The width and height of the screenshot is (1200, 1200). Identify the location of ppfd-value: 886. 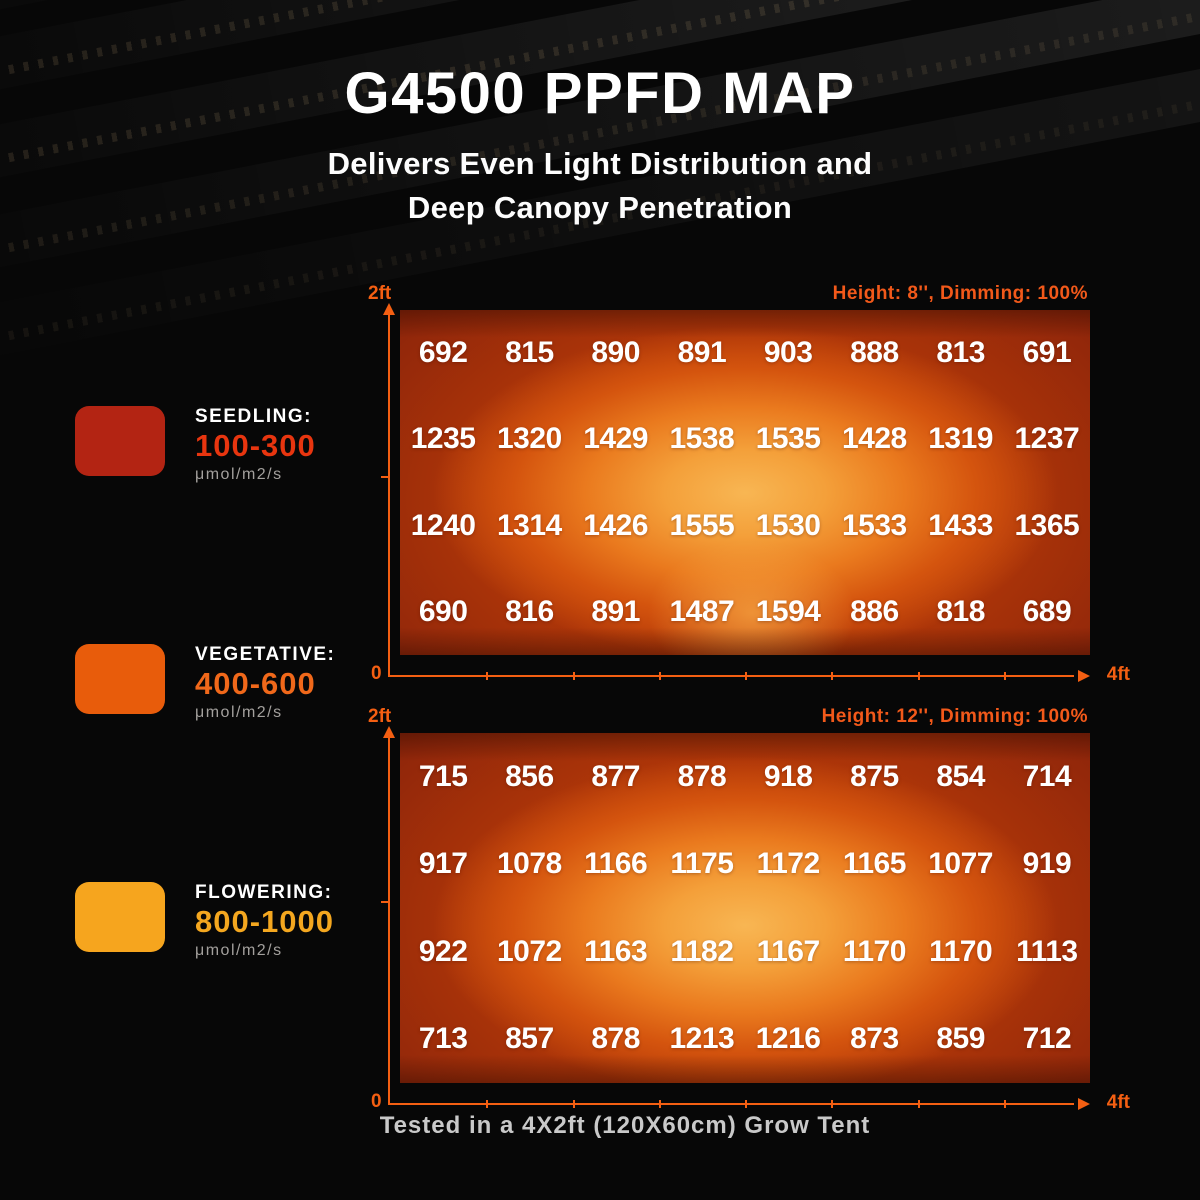
(874, 611).